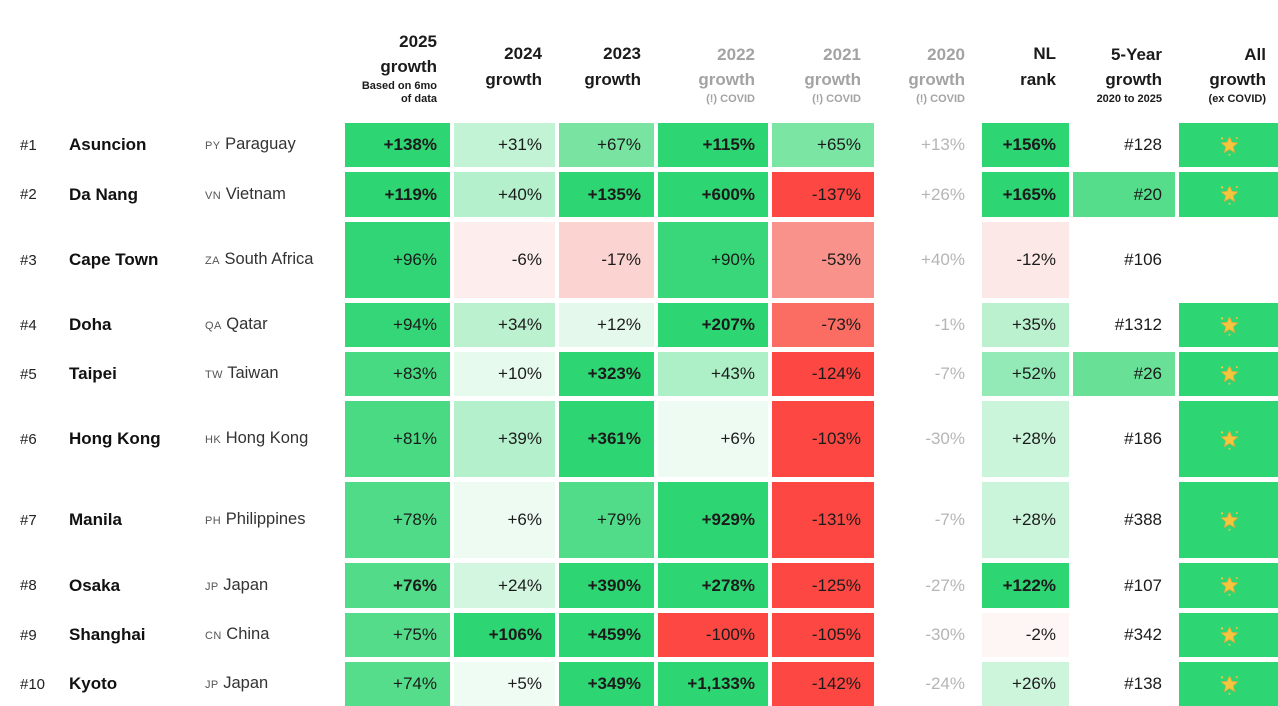 This screenshot has width=1278, height=706. What do you see at coordinates (713, 374) in the screenshot?
I see `growth-2022-cell: +43%` at bounding box center [713, 374].